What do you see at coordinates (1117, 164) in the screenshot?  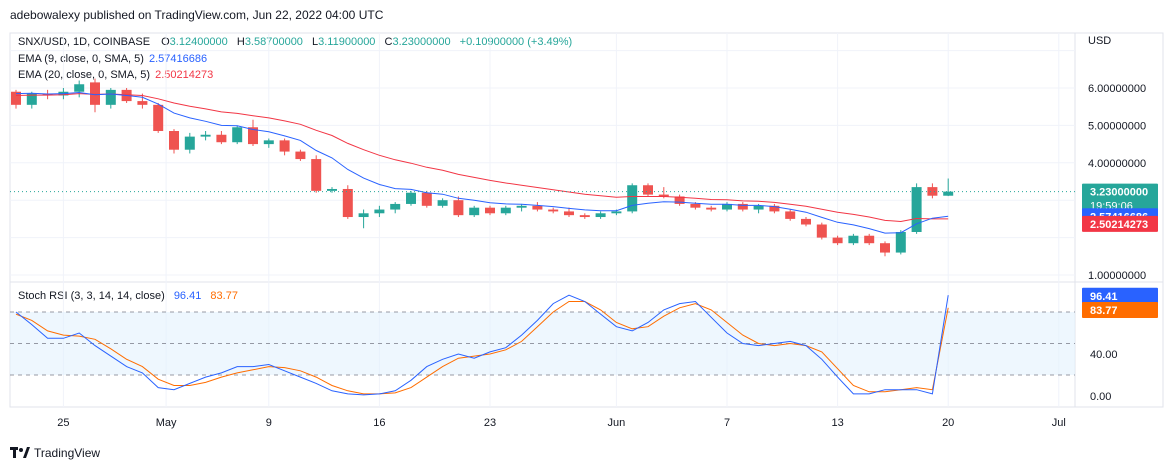 I see `price-tick-label: 4.00000000` at bounding box center [1117, 164].